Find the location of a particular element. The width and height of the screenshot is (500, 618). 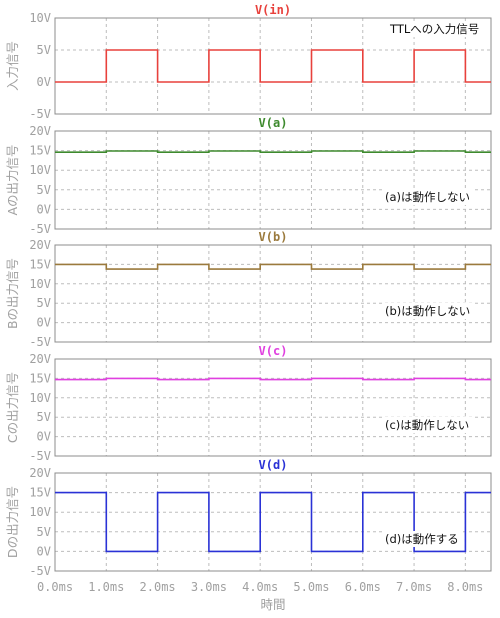

annotation-text: TTLへの入力信号 is located at coordinates (434, 29).